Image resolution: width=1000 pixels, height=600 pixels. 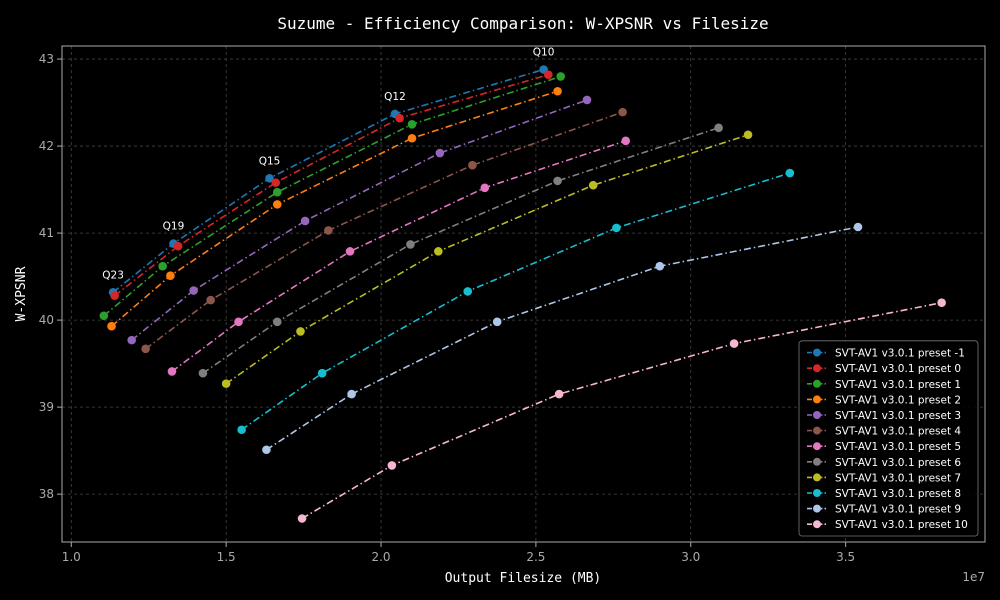 What do you see at coordinates (46, 146) in the screenshot?
I see `y-tick-label: 42` at bounding box center [46, 146].